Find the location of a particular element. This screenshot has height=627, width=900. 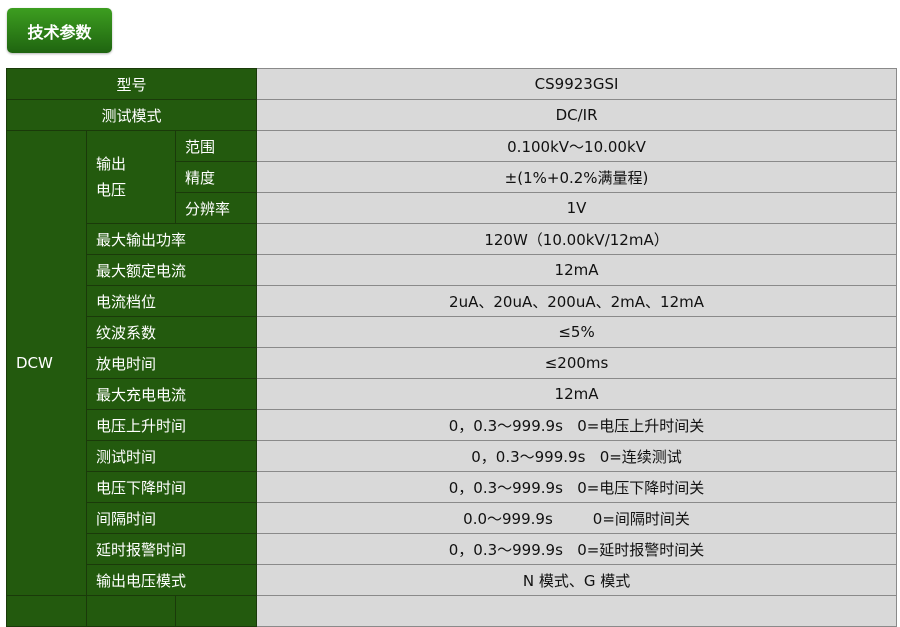

label-alarm-delay: 延时报警时间 is located at coordinates (171, 549).